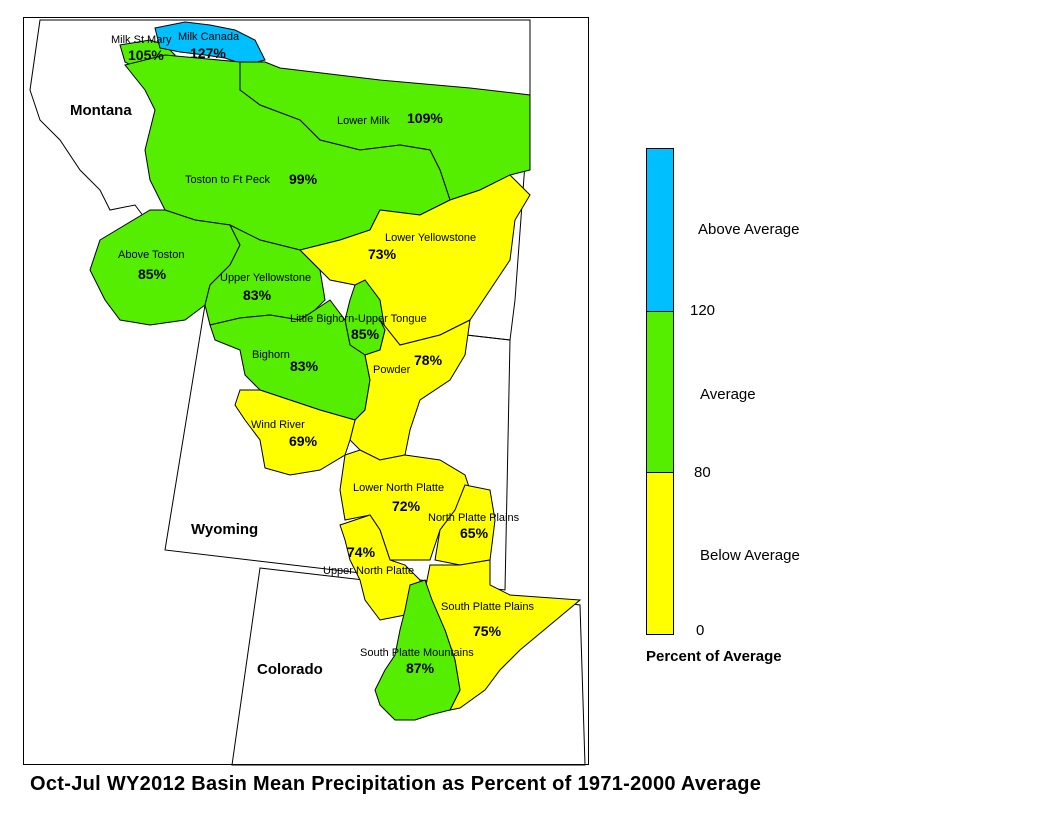 Image resolution: width=1056 pixels, height=816 pixels. What do you see at coordinates (750, 555) in the screenshot?
I see `legend-label-below: Below Average` at bounding box center [750, 555].